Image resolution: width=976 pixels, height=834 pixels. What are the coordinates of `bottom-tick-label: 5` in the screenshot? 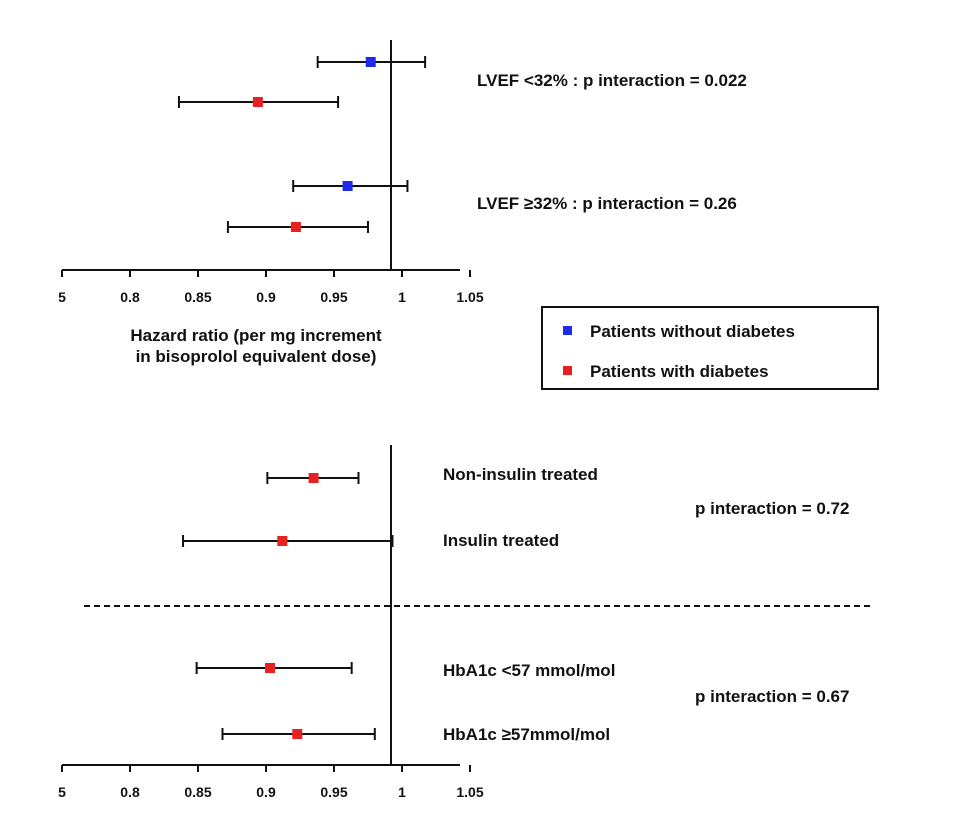 It's located at (62, 792).